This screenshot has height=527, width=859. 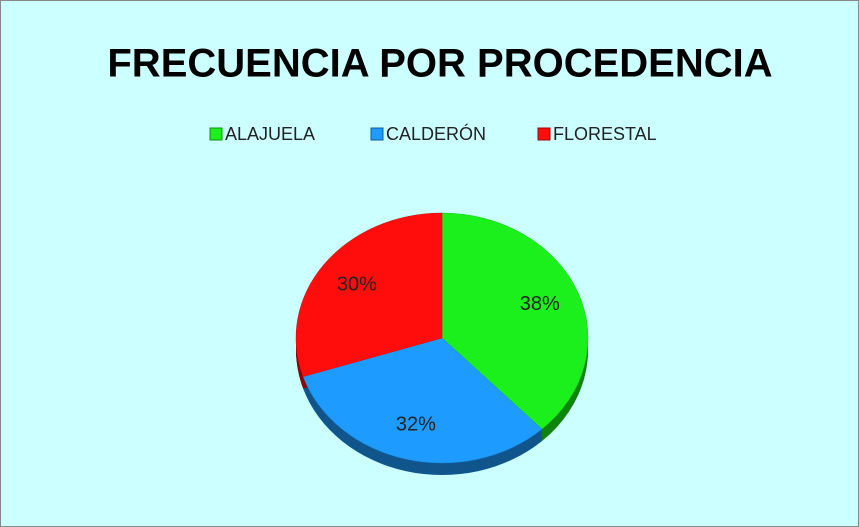 I want to click on legend-label: FLORESTAL, so click(x=605, y=134).